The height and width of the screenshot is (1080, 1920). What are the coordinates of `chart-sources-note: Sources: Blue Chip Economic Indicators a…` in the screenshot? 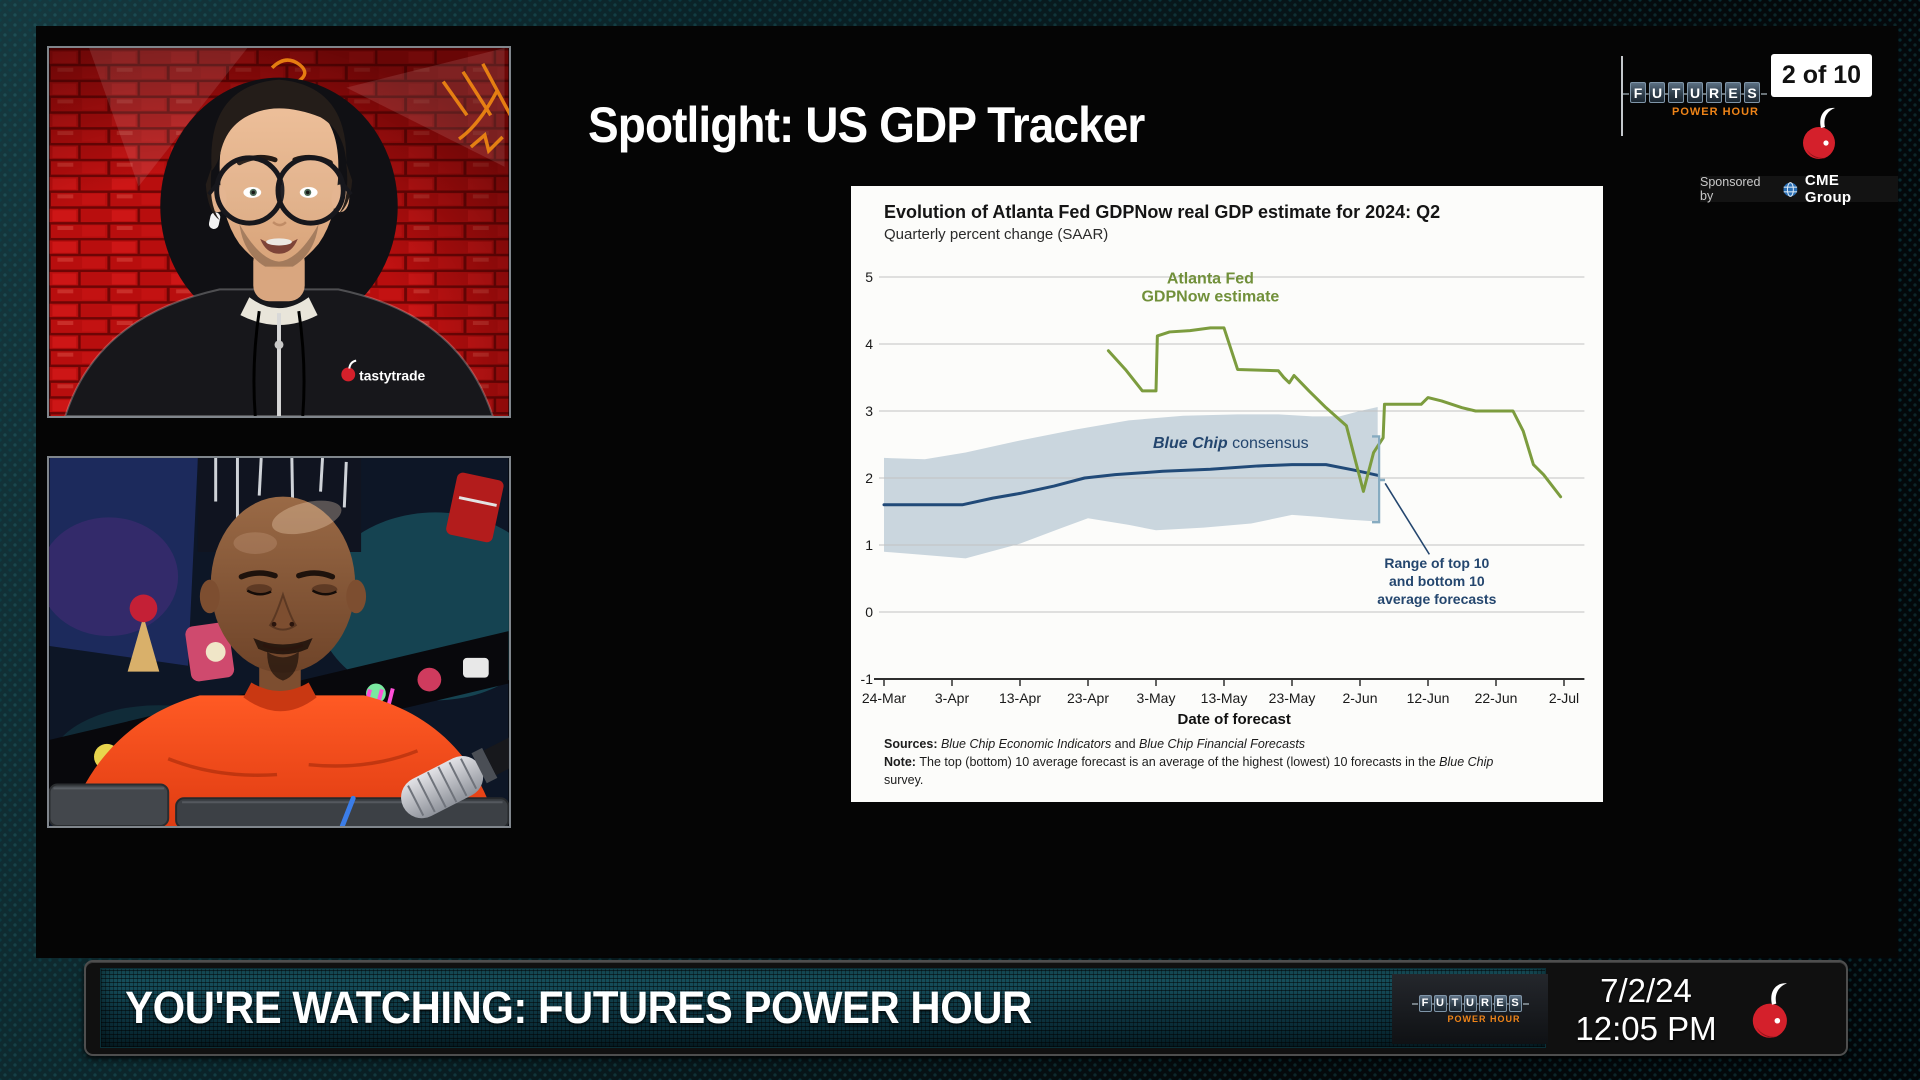 It's located at (1189, 762).